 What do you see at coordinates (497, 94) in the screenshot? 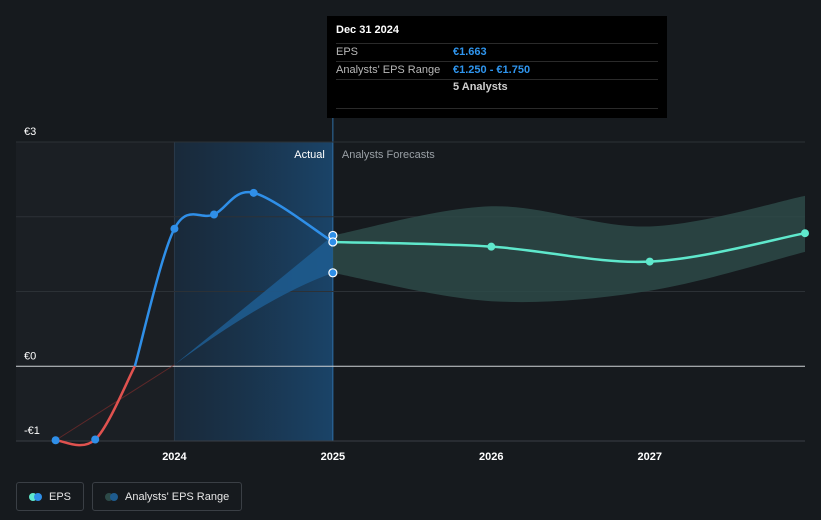
I see `tooltip-analysts-row: 5 Analysts` at bounding box center [497, 94].